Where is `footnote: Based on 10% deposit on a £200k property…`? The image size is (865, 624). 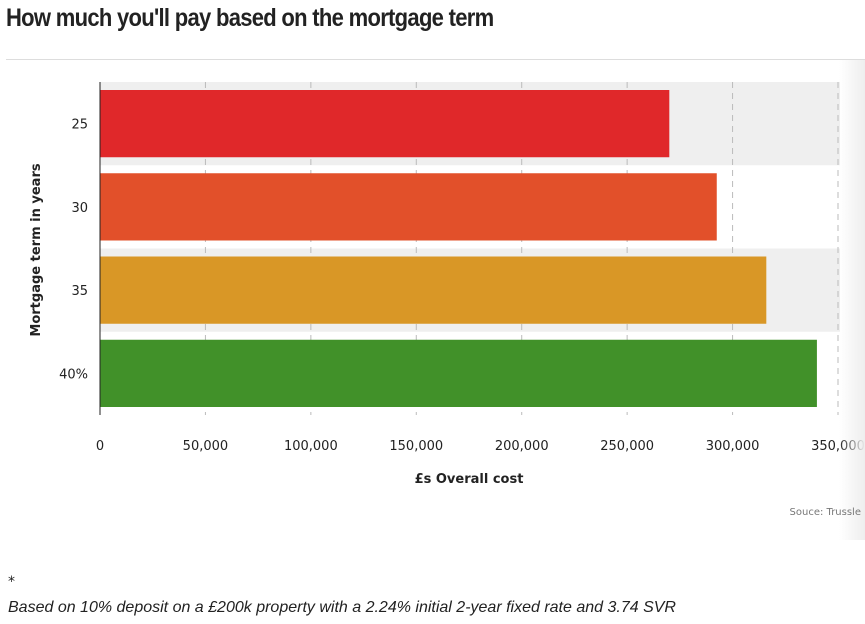 footnote: Based on 10% deposit on a £200k property… is located at coordinates (342, 607).